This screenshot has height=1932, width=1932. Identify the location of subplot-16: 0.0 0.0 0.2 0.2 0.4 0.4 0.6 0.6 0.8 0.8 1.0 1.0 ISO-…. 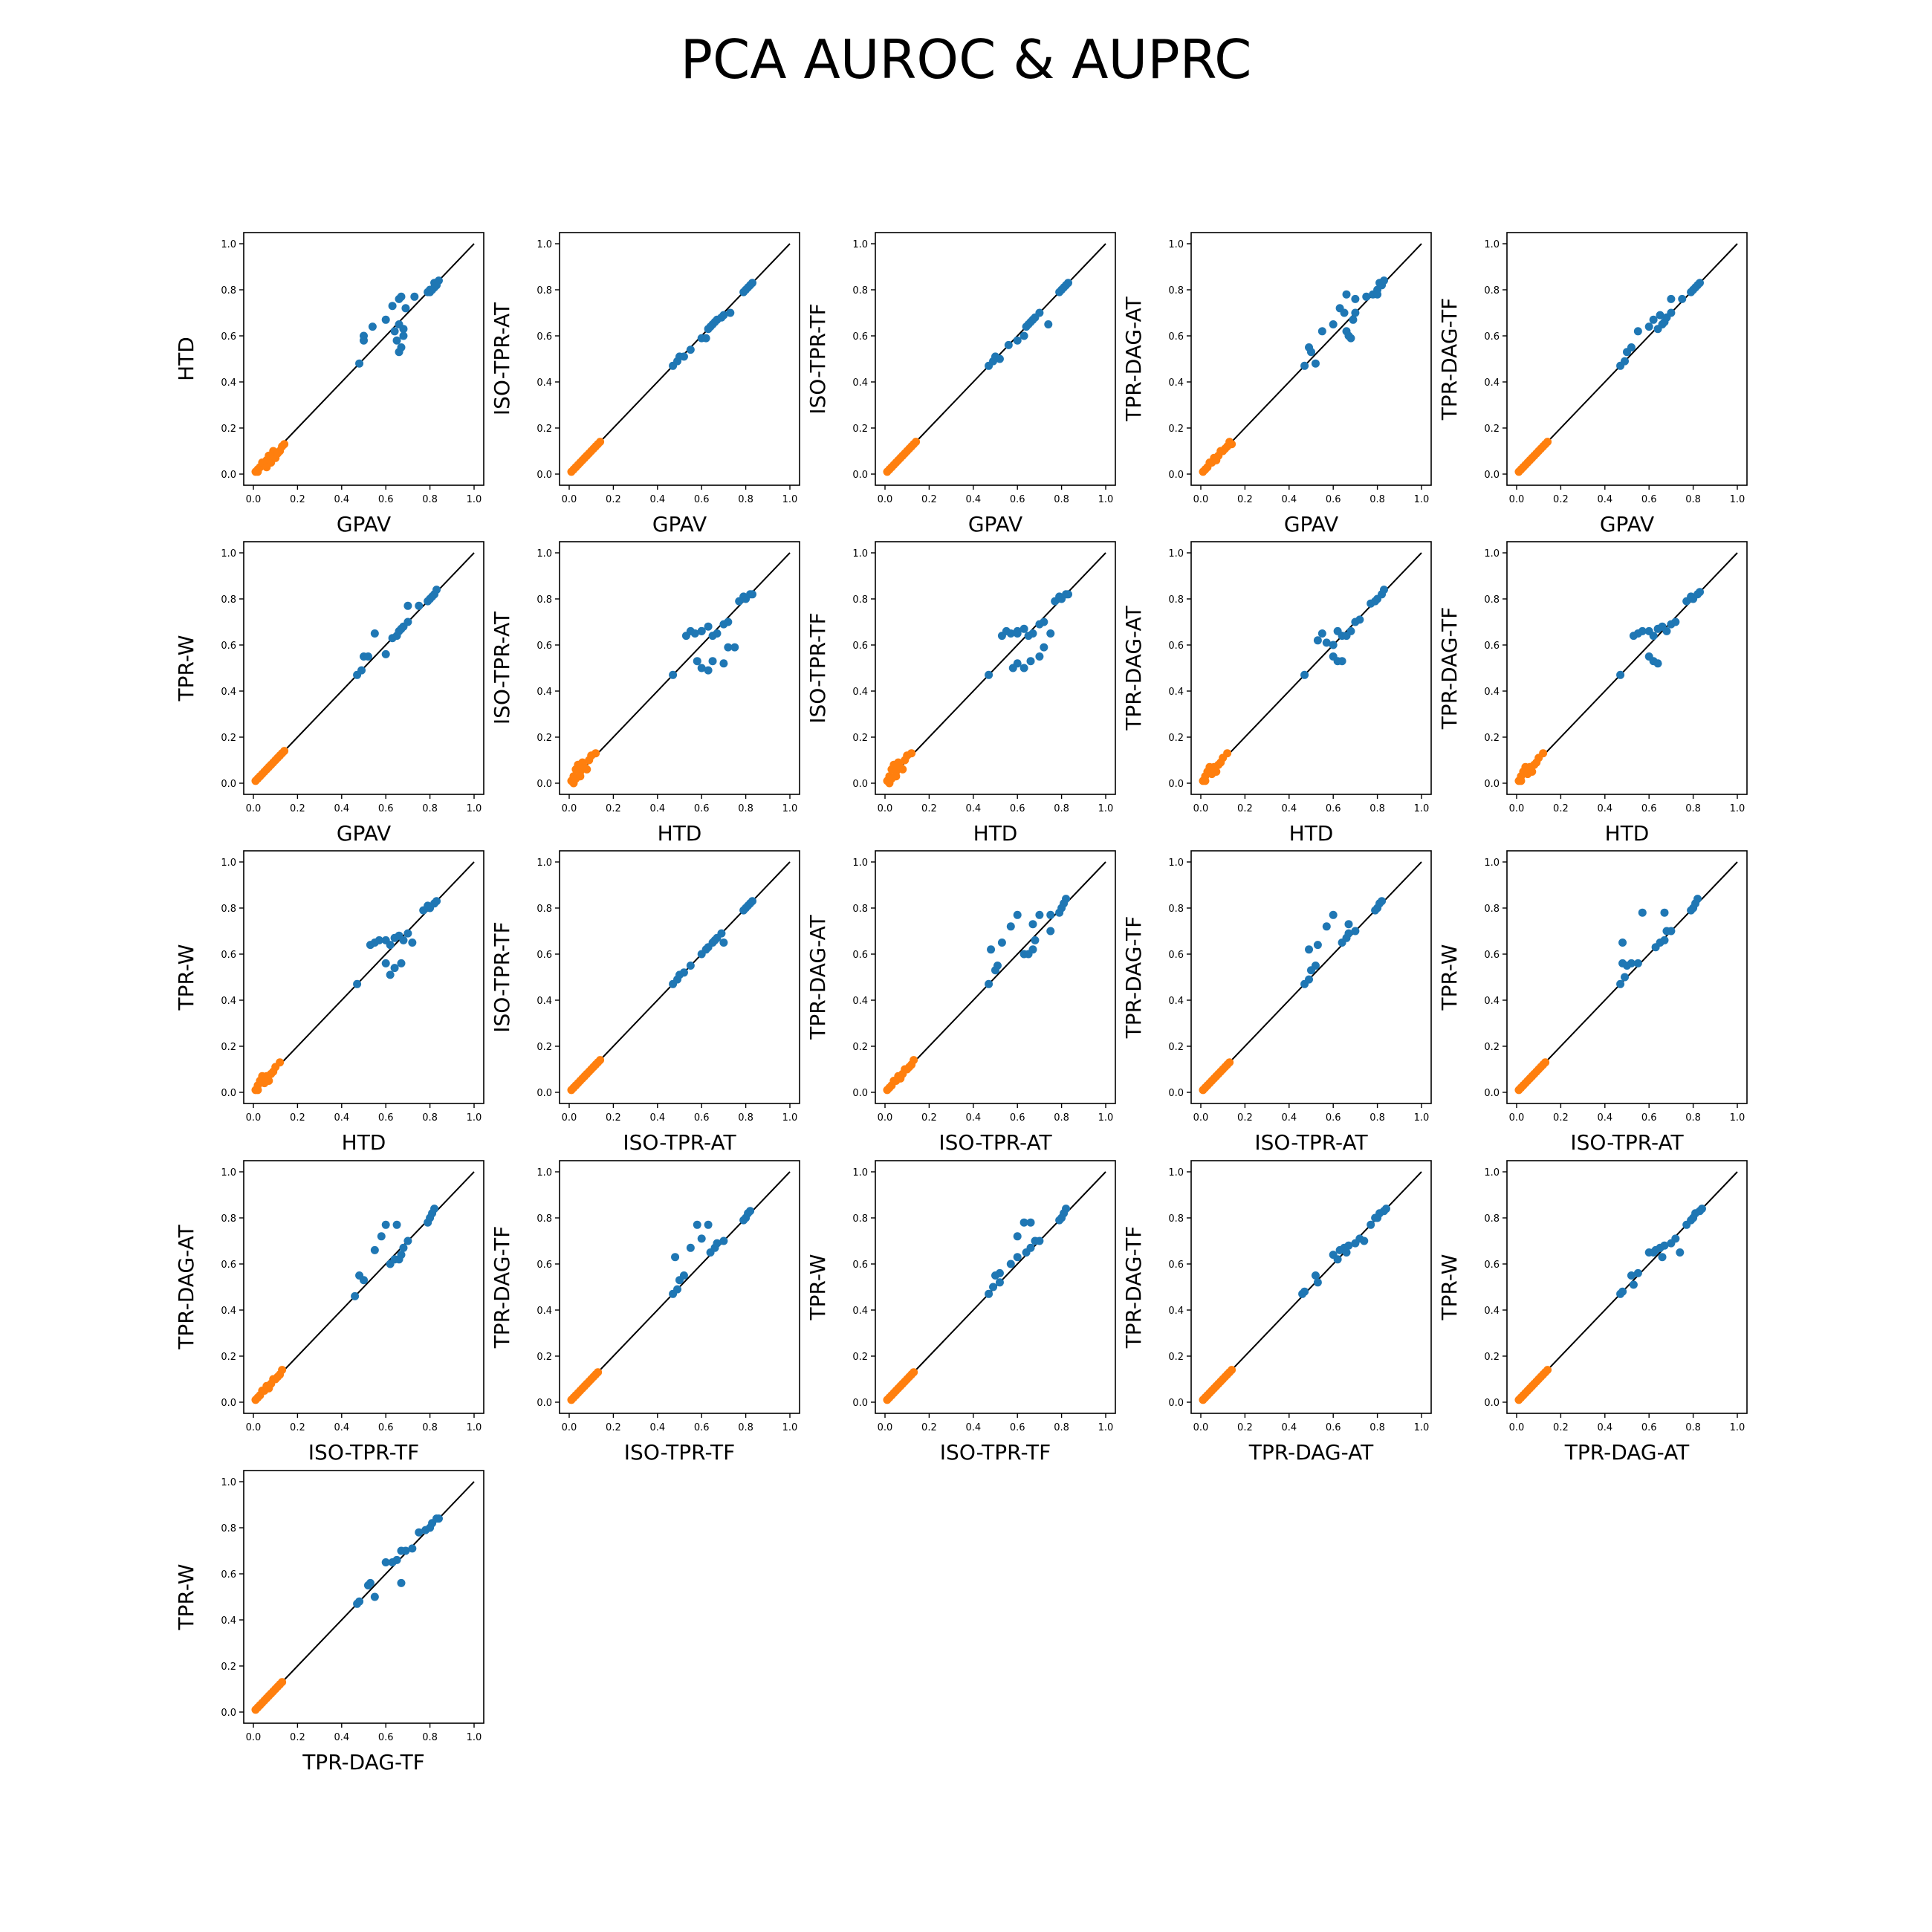
(329, 1312).